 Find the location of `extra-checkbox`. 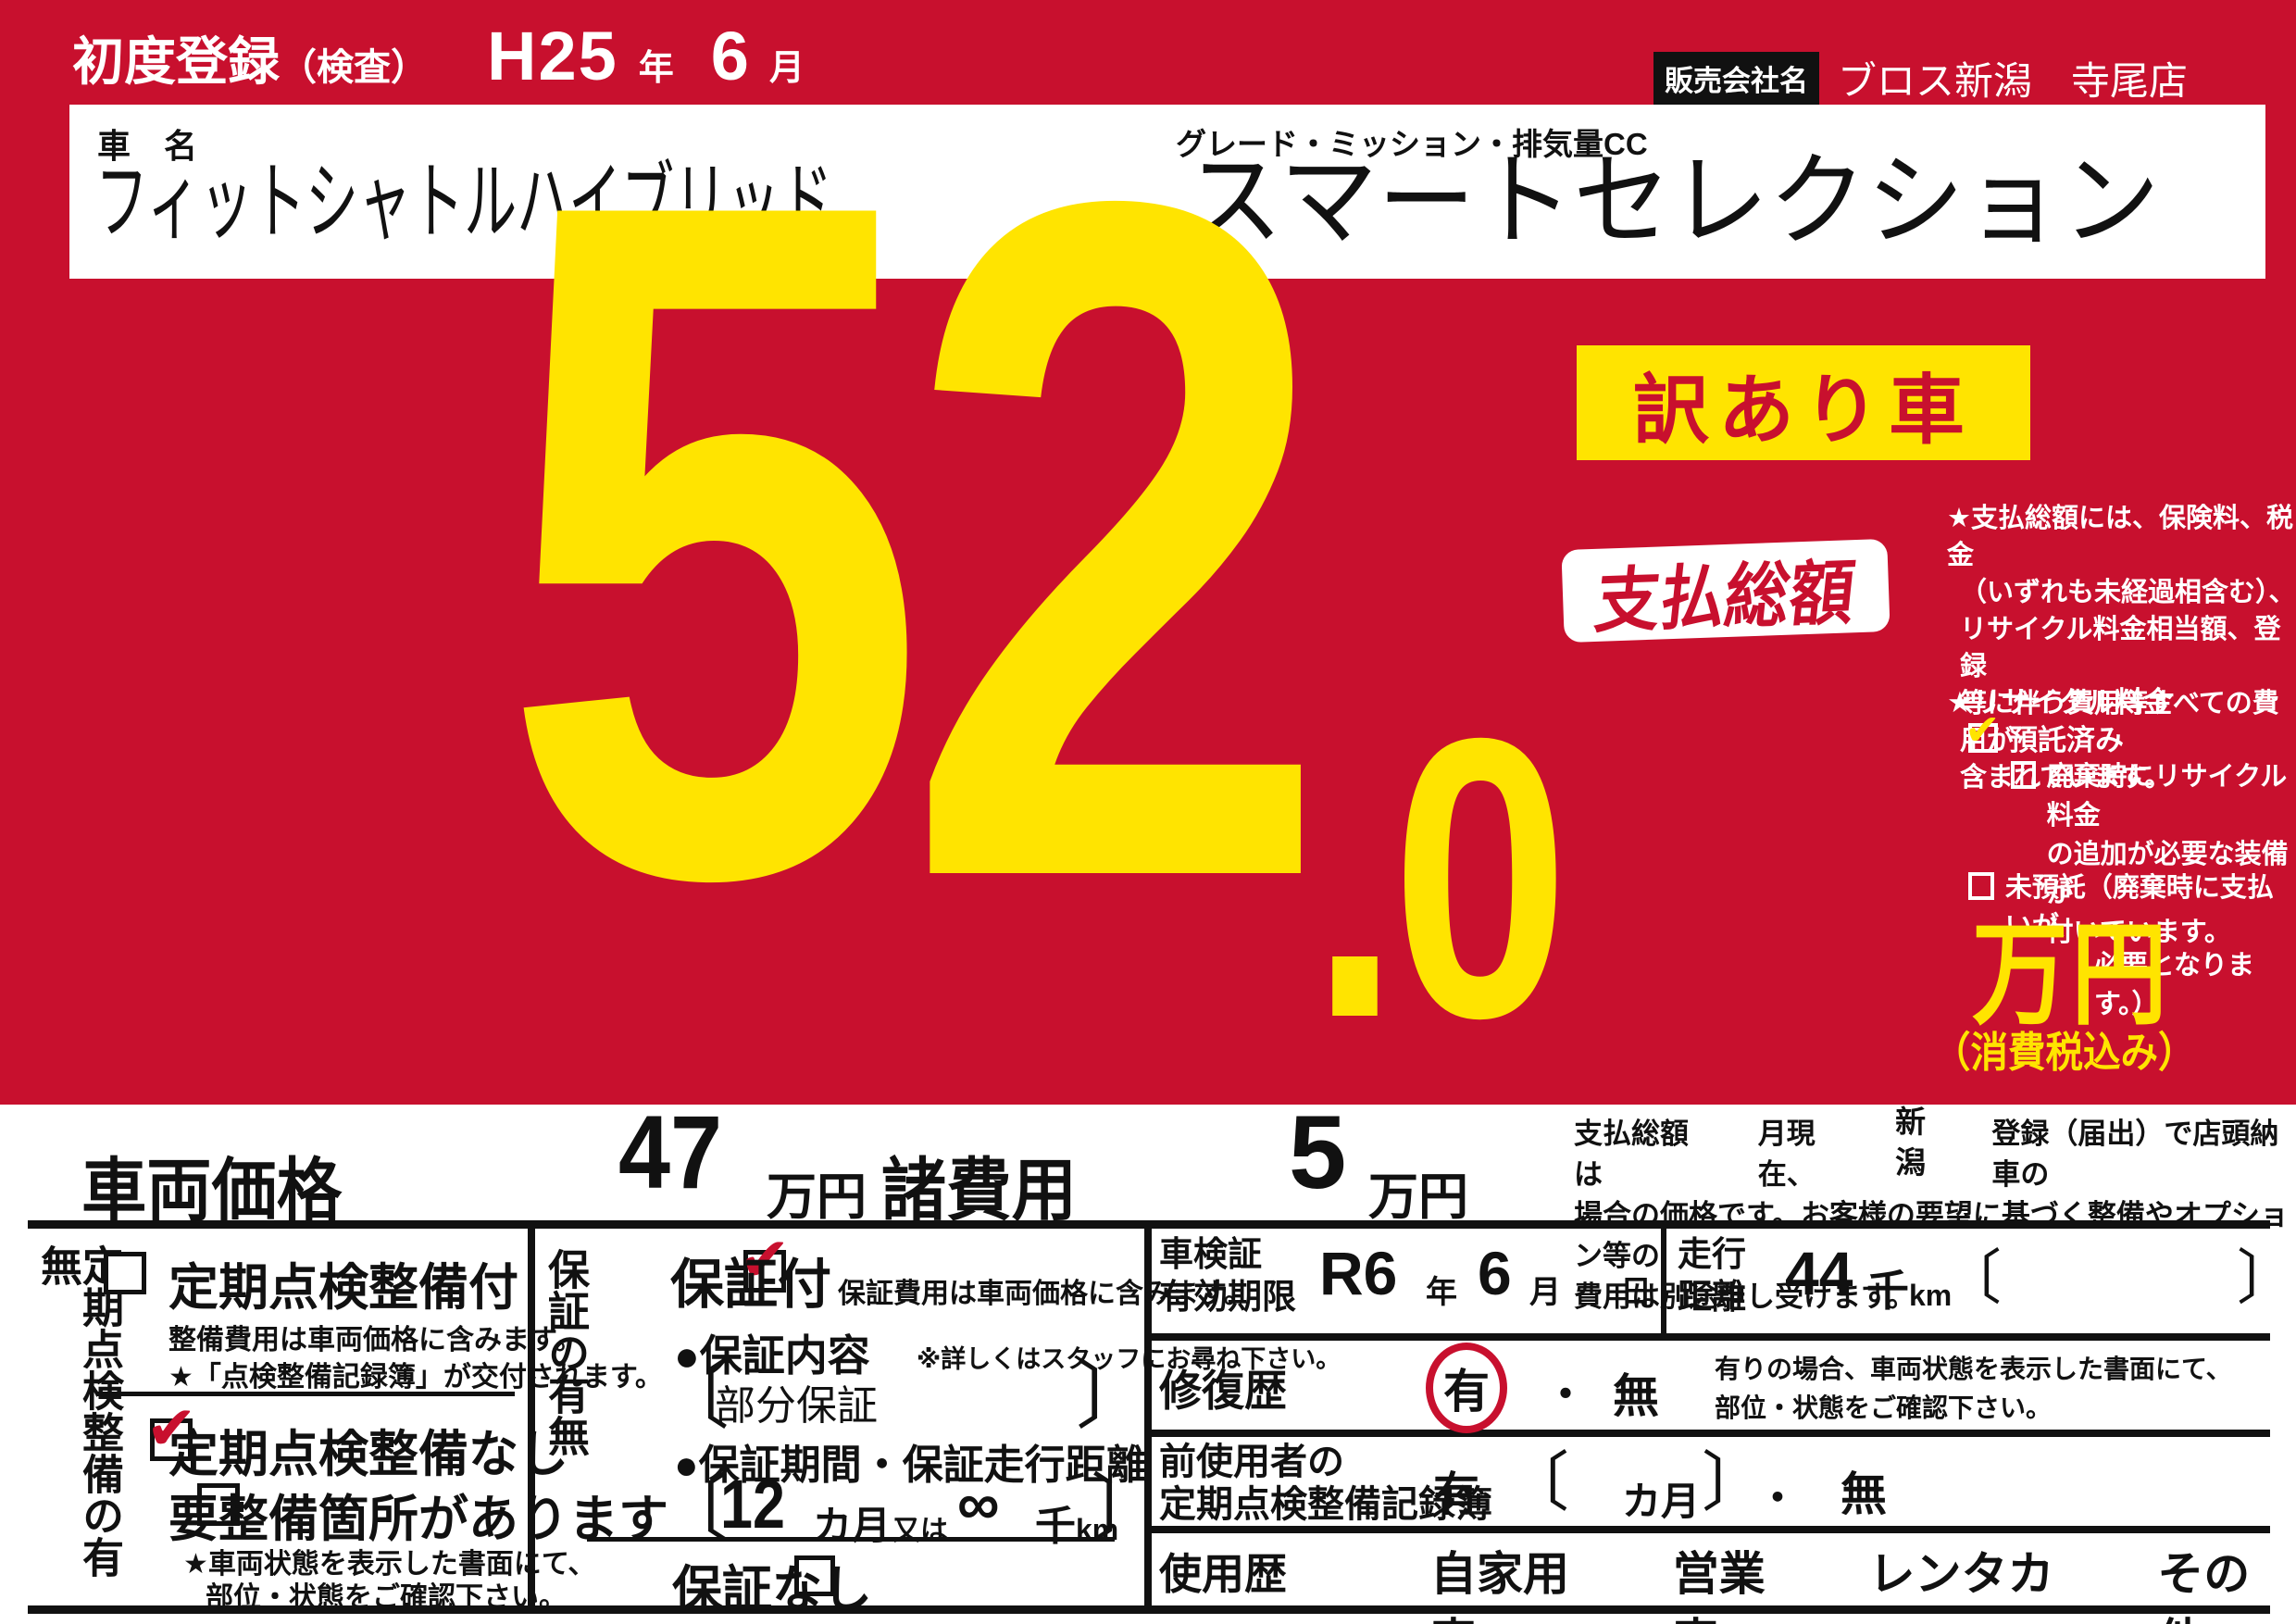

extra-checkbox is located at coordinates (2023, 775).